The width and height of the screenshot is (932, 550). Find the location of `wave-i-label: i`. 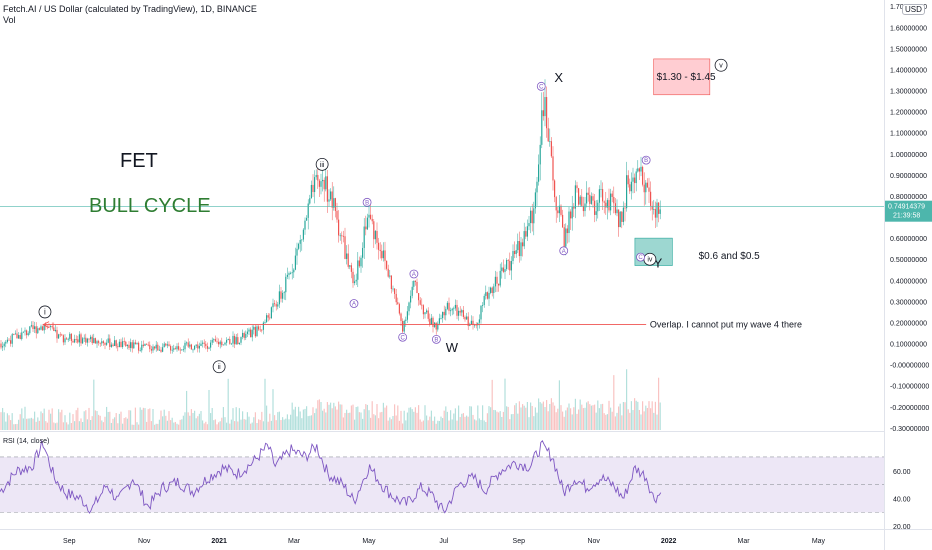

wave-i-label: i is located at coordinates (45, 312).